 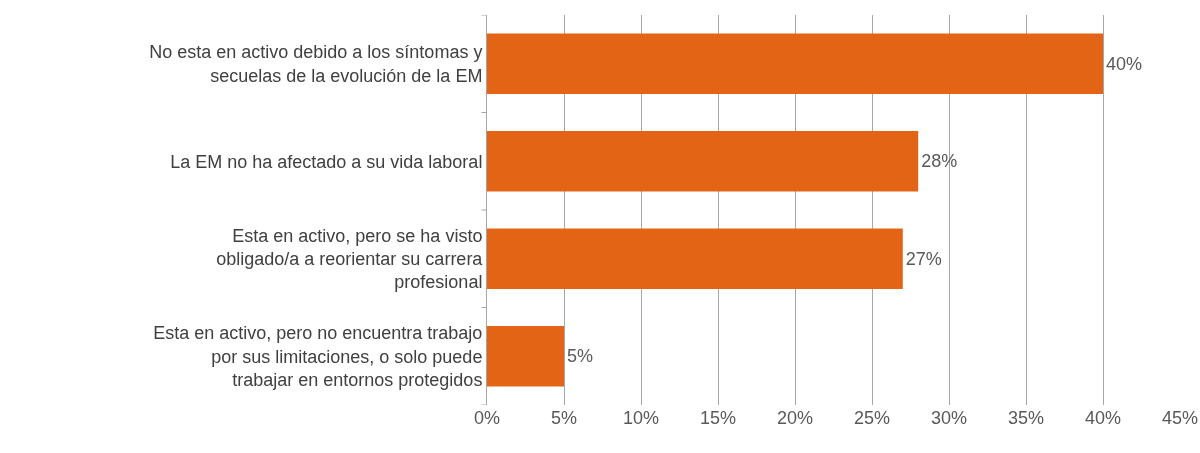 What do you see at coordinates (350, 259) in the screenshot?
I see `y-tick-label: Esta en activo, pero se ha visto obligado/a a reorientar su carrera profesional` at bounding box center [350, 259].